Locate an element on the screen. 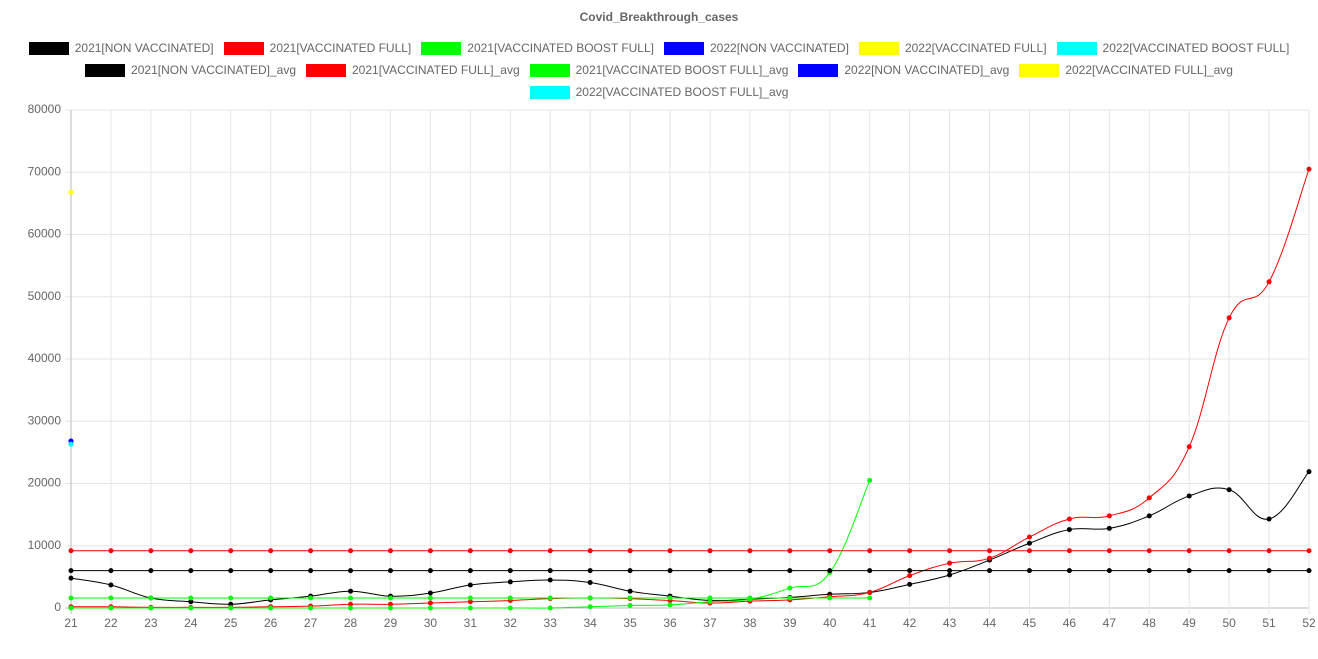 The width and height of the screenshot is (1318, 659). x-tick-label: 37 is located at coordinates (710, 623).